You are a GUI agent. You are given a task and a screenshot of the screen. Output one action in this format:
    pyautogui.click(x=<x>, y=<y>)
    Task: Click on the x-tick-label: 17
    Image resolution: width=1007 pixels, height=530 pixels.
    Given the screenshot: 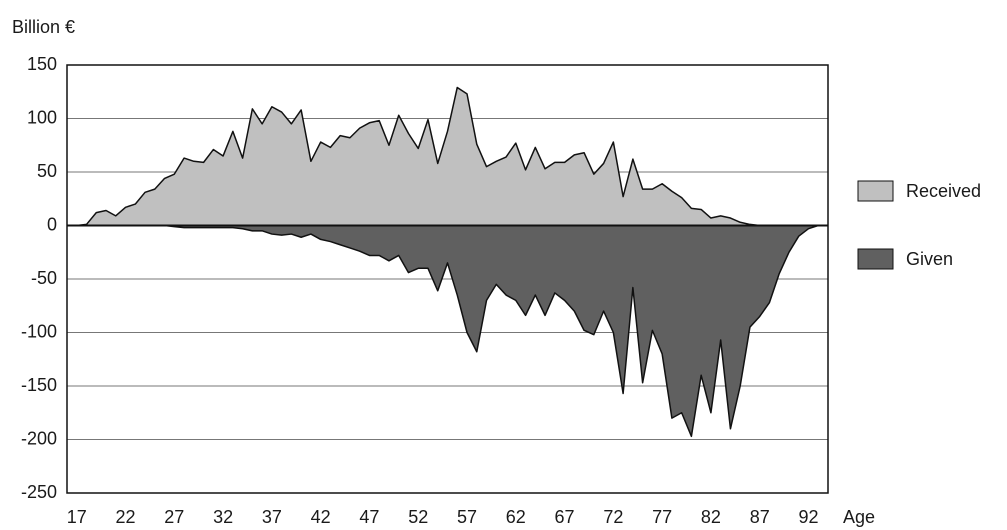 What is the action you would take?
    pyautogui.click(x=77, y=517)
    